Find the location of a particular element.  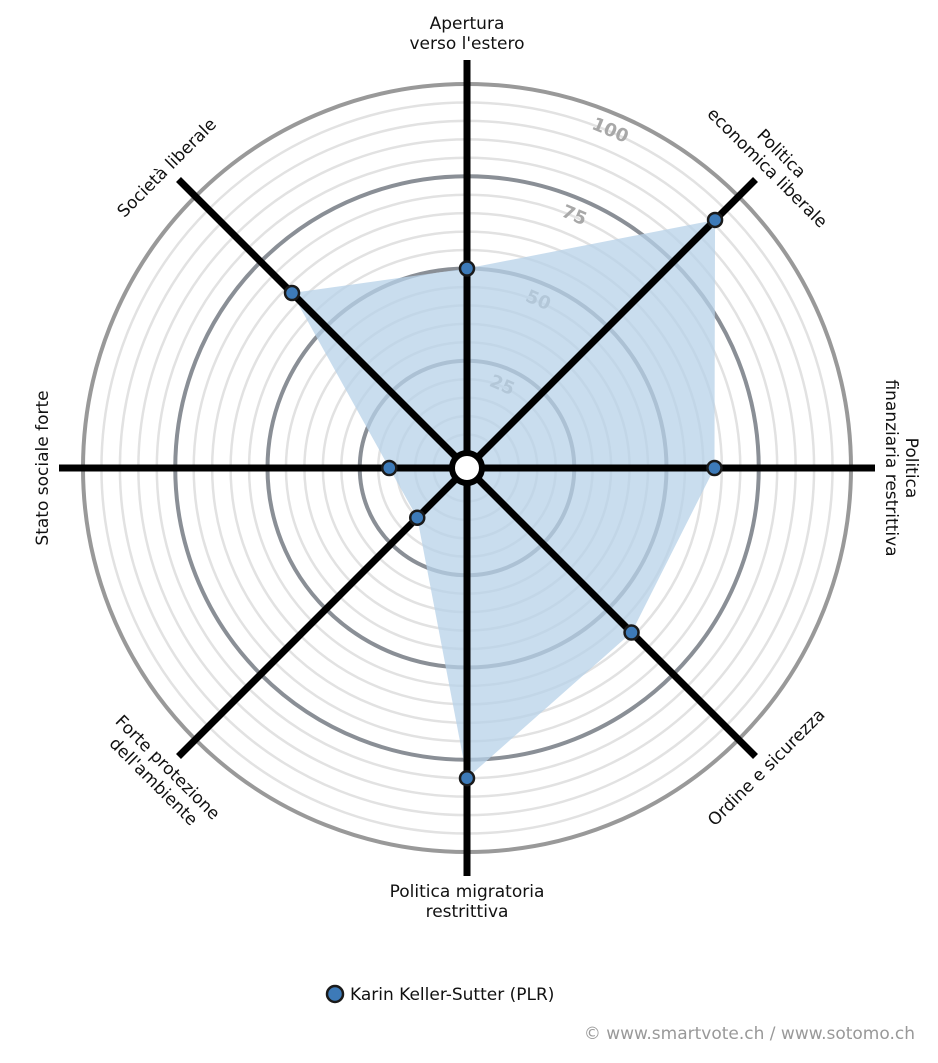

legend-marker is located at coordinates (335, 994).